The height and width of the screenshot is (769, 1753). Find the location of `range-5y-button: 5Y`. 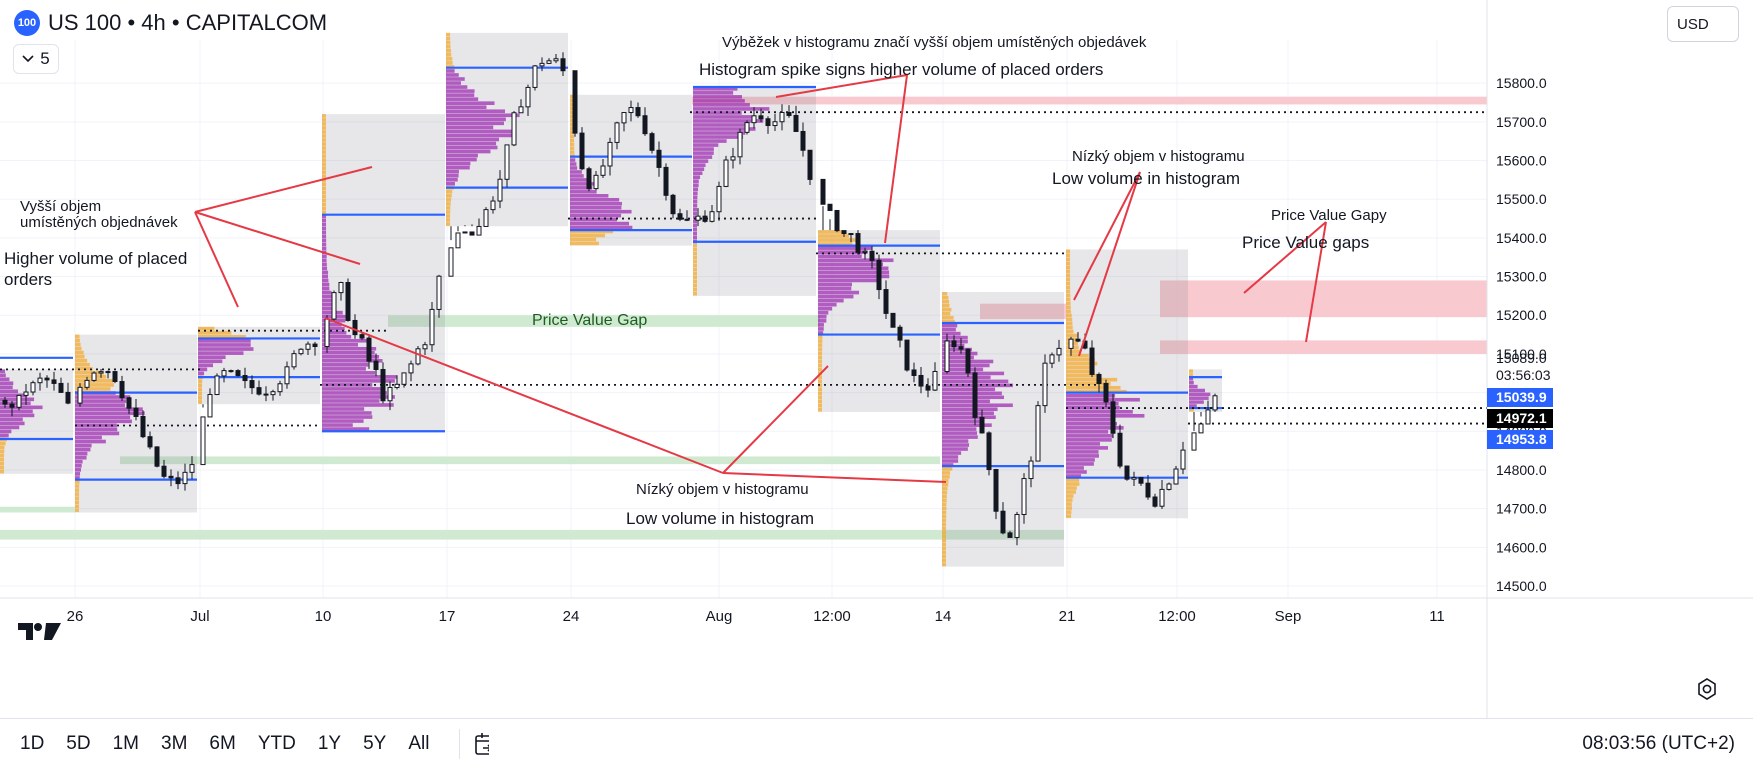

range-5y-button: 5Y is located at coordinates (375, 743).